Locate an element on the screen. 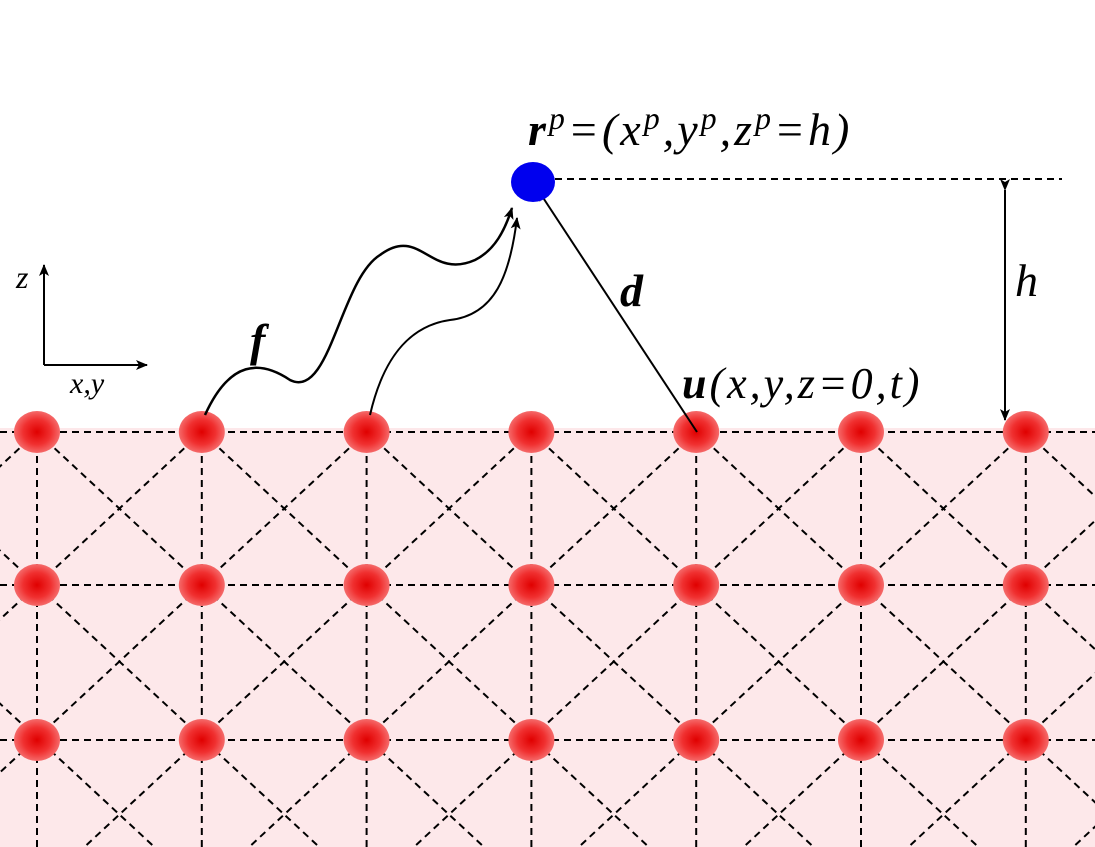  position-label: rp=(xp,yp,zp=h) is located at coordinates (690, 127).